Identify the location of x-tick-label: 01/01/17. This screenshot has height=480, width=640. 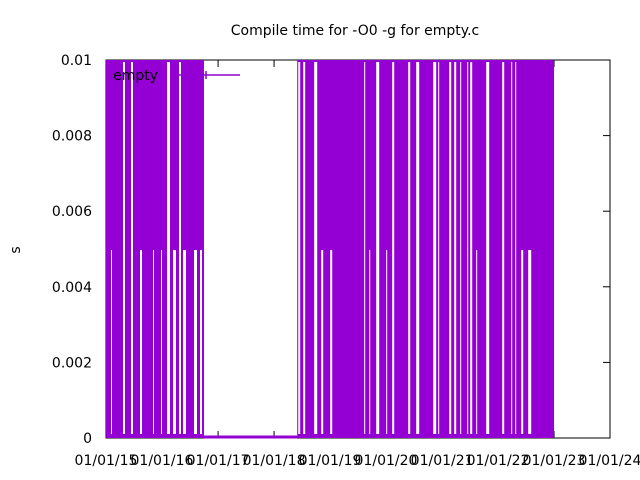
(218, 461).